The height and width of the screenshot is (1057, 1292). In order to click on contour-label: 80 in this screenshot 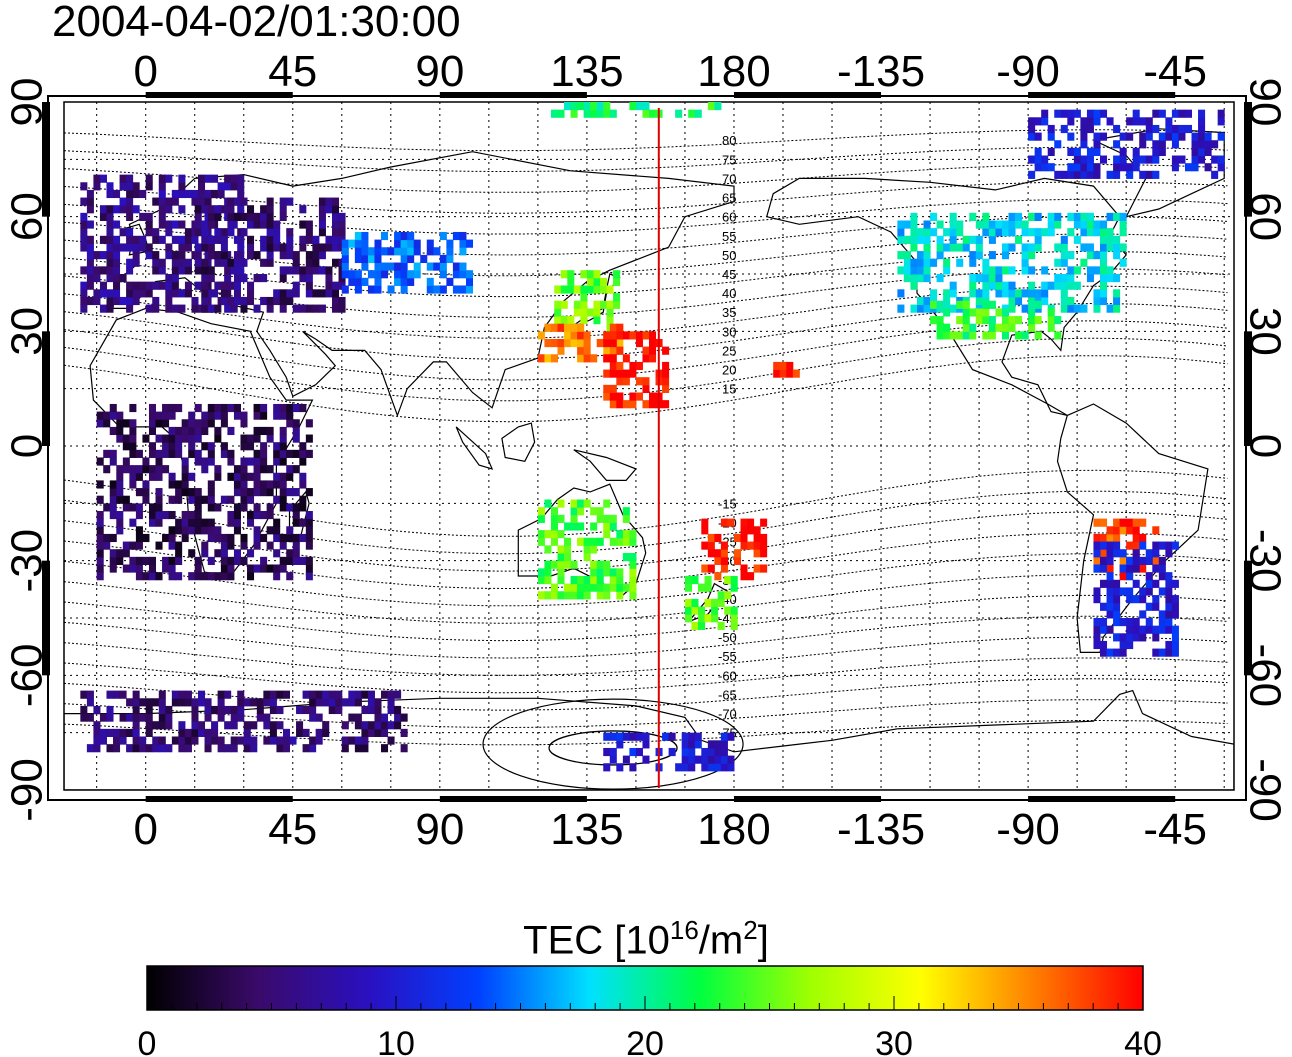, I will do `click(729, 140)`.